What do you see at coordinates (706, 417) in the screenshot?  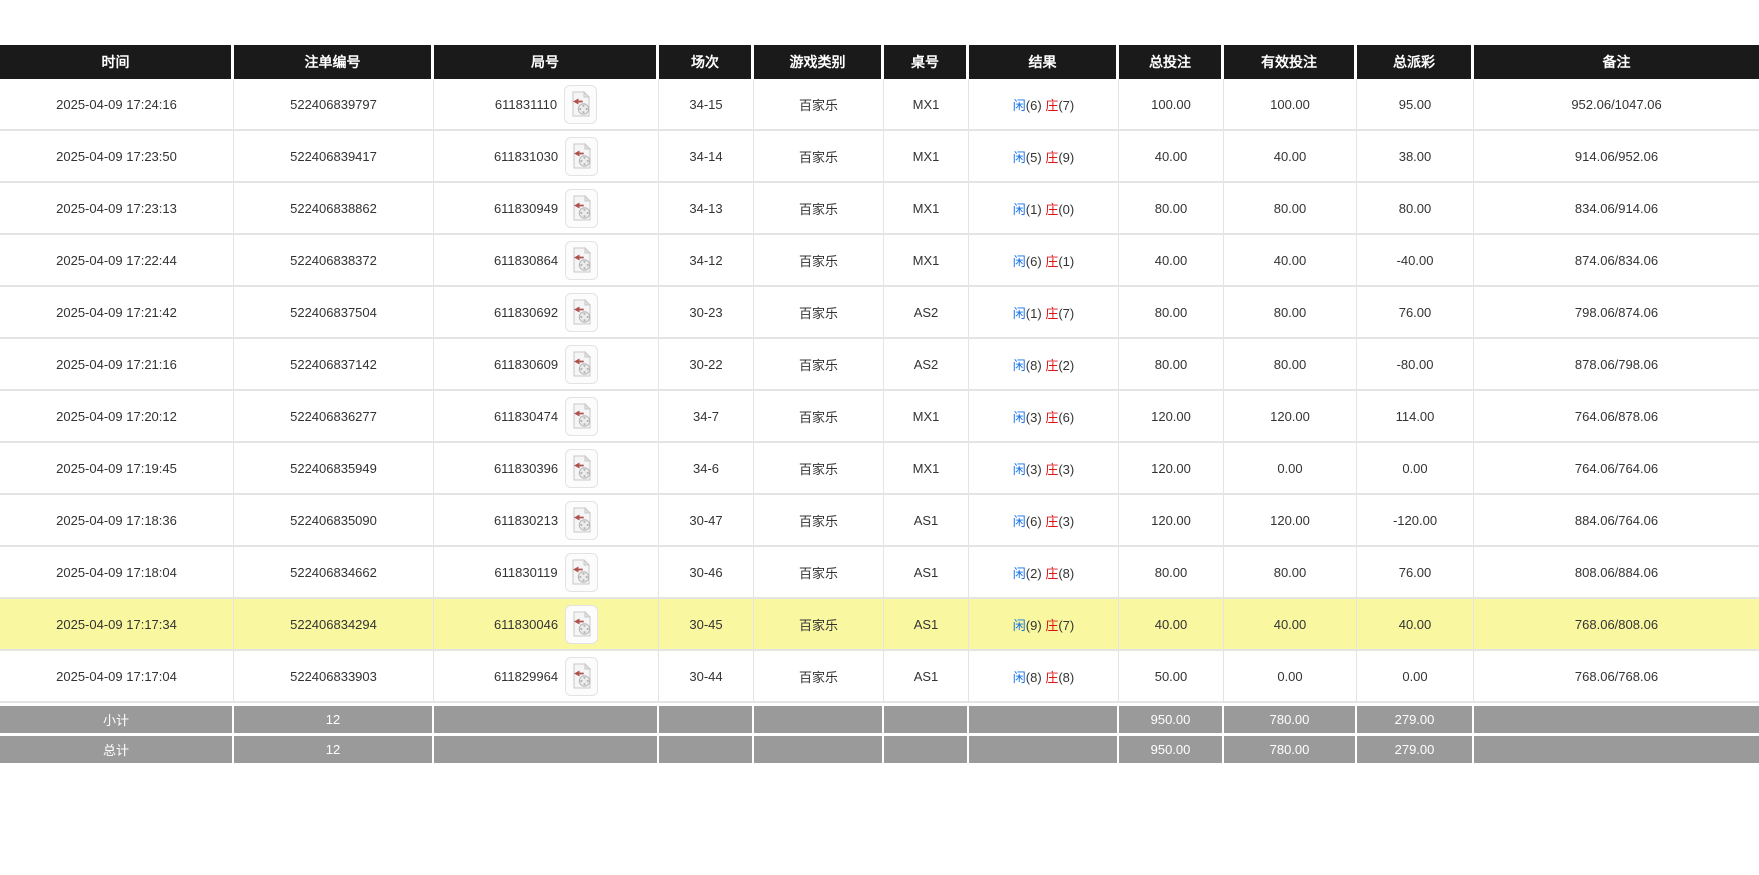 I see `session-cell: 34-7` at bounding box center [706, 417].